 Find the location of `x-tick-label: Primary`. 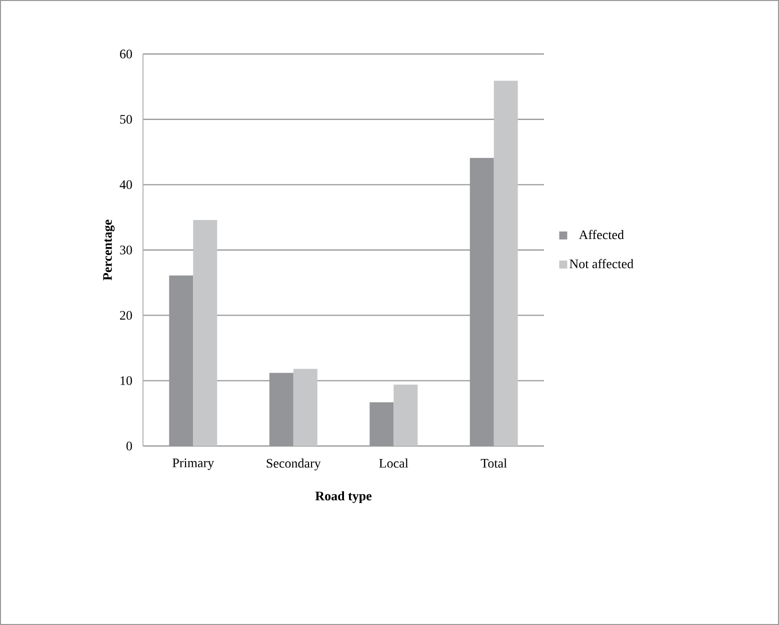

x-tick-label: Primary is located at coordinates (193, 464).